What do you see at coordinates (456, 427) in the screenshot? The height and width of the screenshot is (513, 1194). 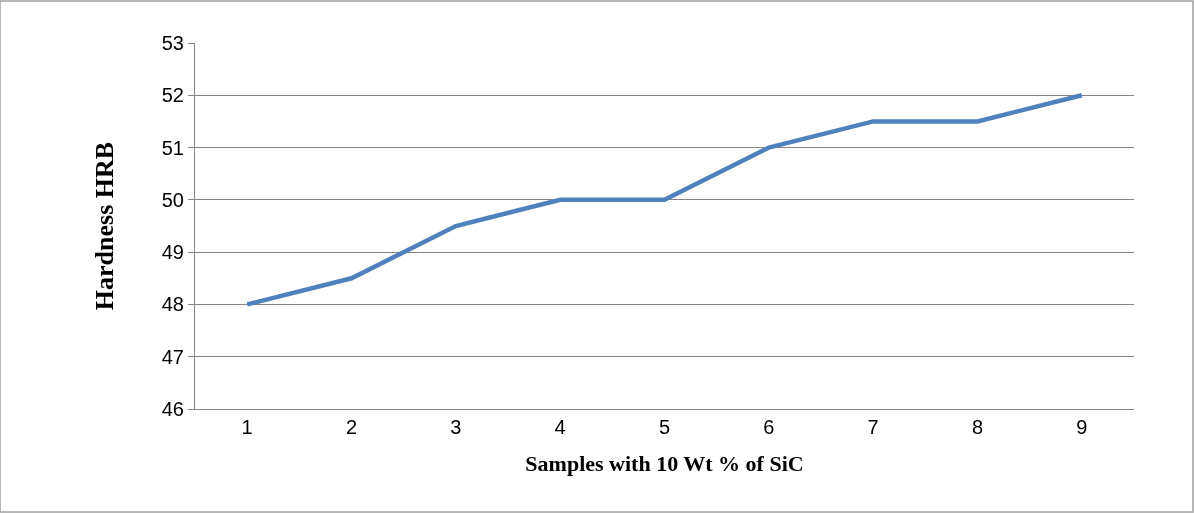 I see `x-tick-label: 3` at bounding box center [456, 427].